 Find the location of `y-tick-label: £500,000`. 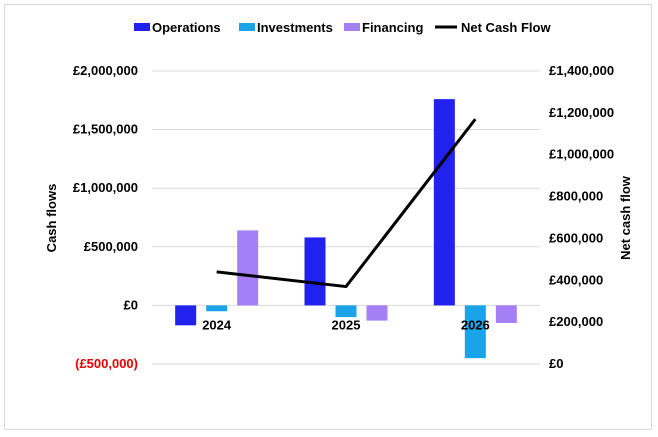

y-tick-label: £500,000 is located at coordinates (111, 246).